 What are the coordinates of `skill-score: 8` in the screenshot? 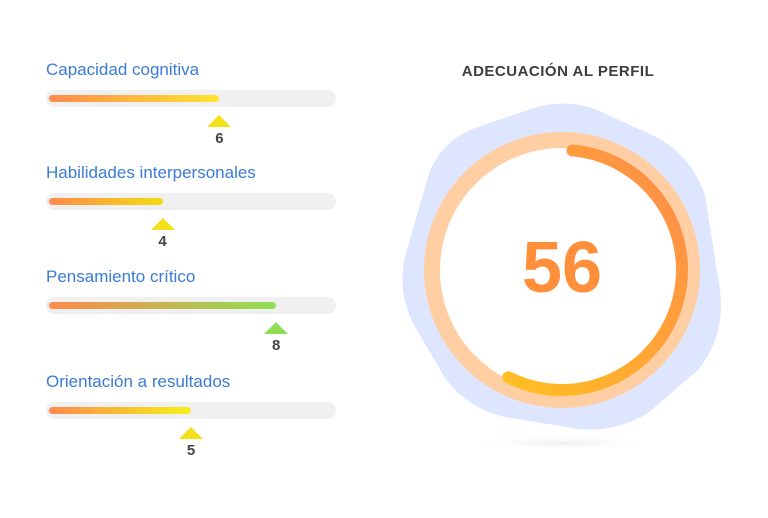 It's located at (276, 345).